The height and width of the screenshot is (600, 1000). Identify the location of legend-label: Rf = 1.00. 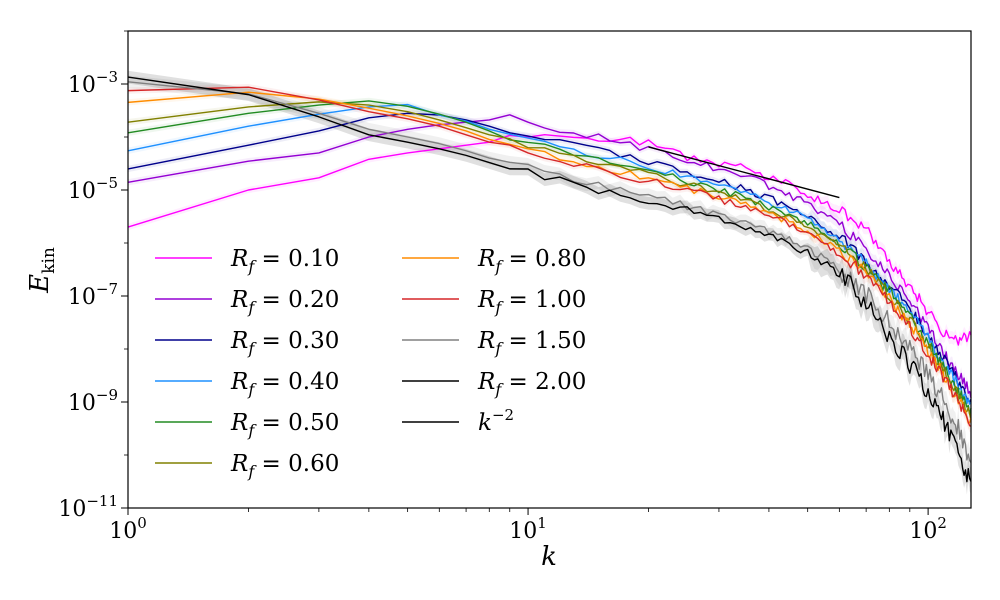
(531, 302).